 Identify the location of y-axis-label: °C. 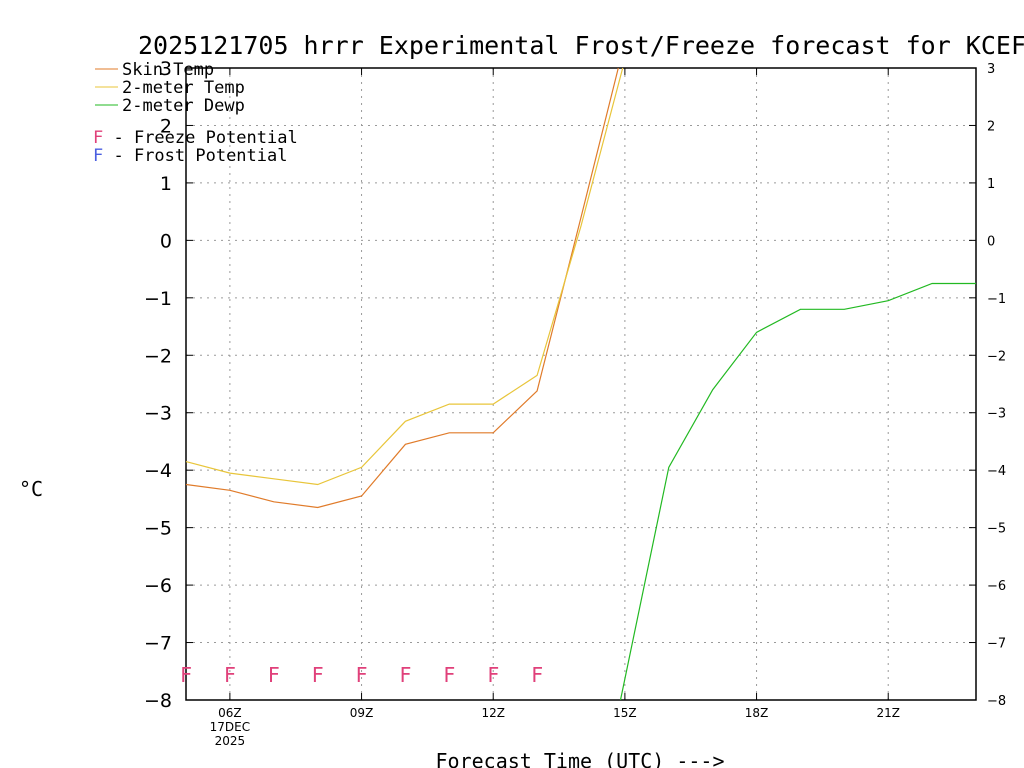
(31, 489).